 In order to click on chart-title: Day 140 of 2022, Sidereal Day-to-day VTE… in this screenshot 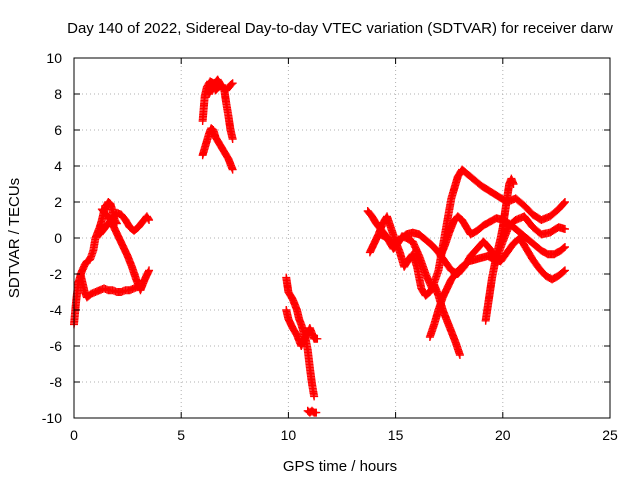, I will do `click(340, 28)`.